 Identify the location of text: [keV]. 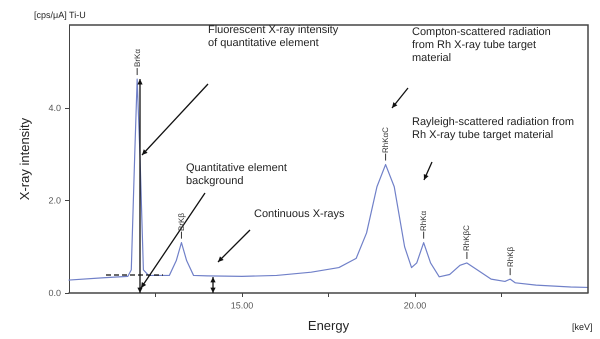
(582, 327).